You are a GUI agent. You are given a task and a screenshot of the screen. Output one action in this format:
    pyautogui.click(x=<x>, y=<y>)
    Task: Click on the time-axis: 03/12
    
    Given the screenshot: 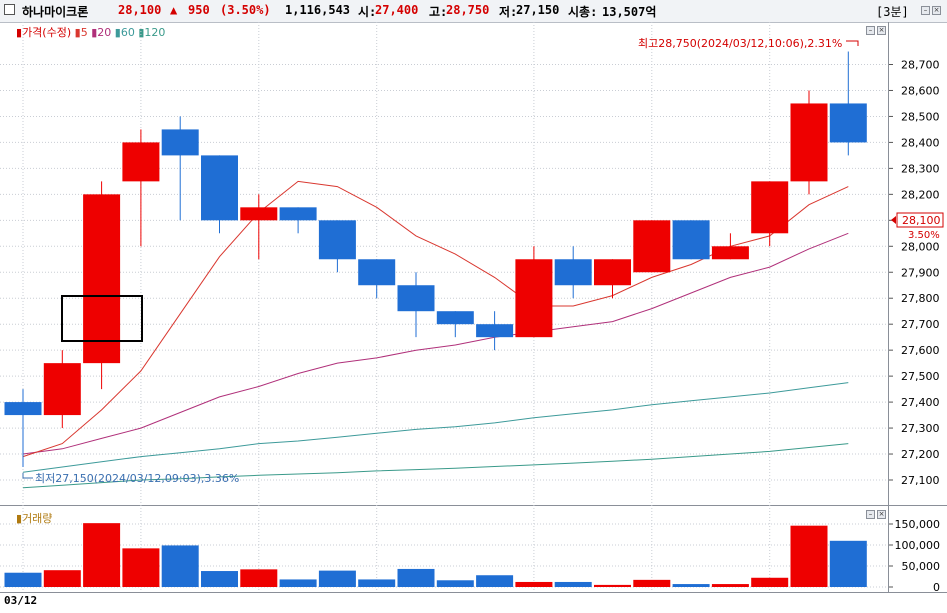 What is the action you would take?
    pyautogui.click(x=473, y=602)
    